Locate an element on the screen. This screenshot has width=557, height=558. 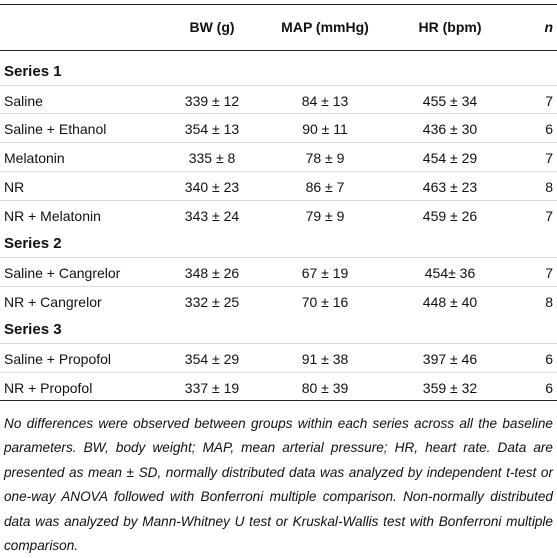
cell-value: 463 ± 23 is located at coordinates (450, 186).